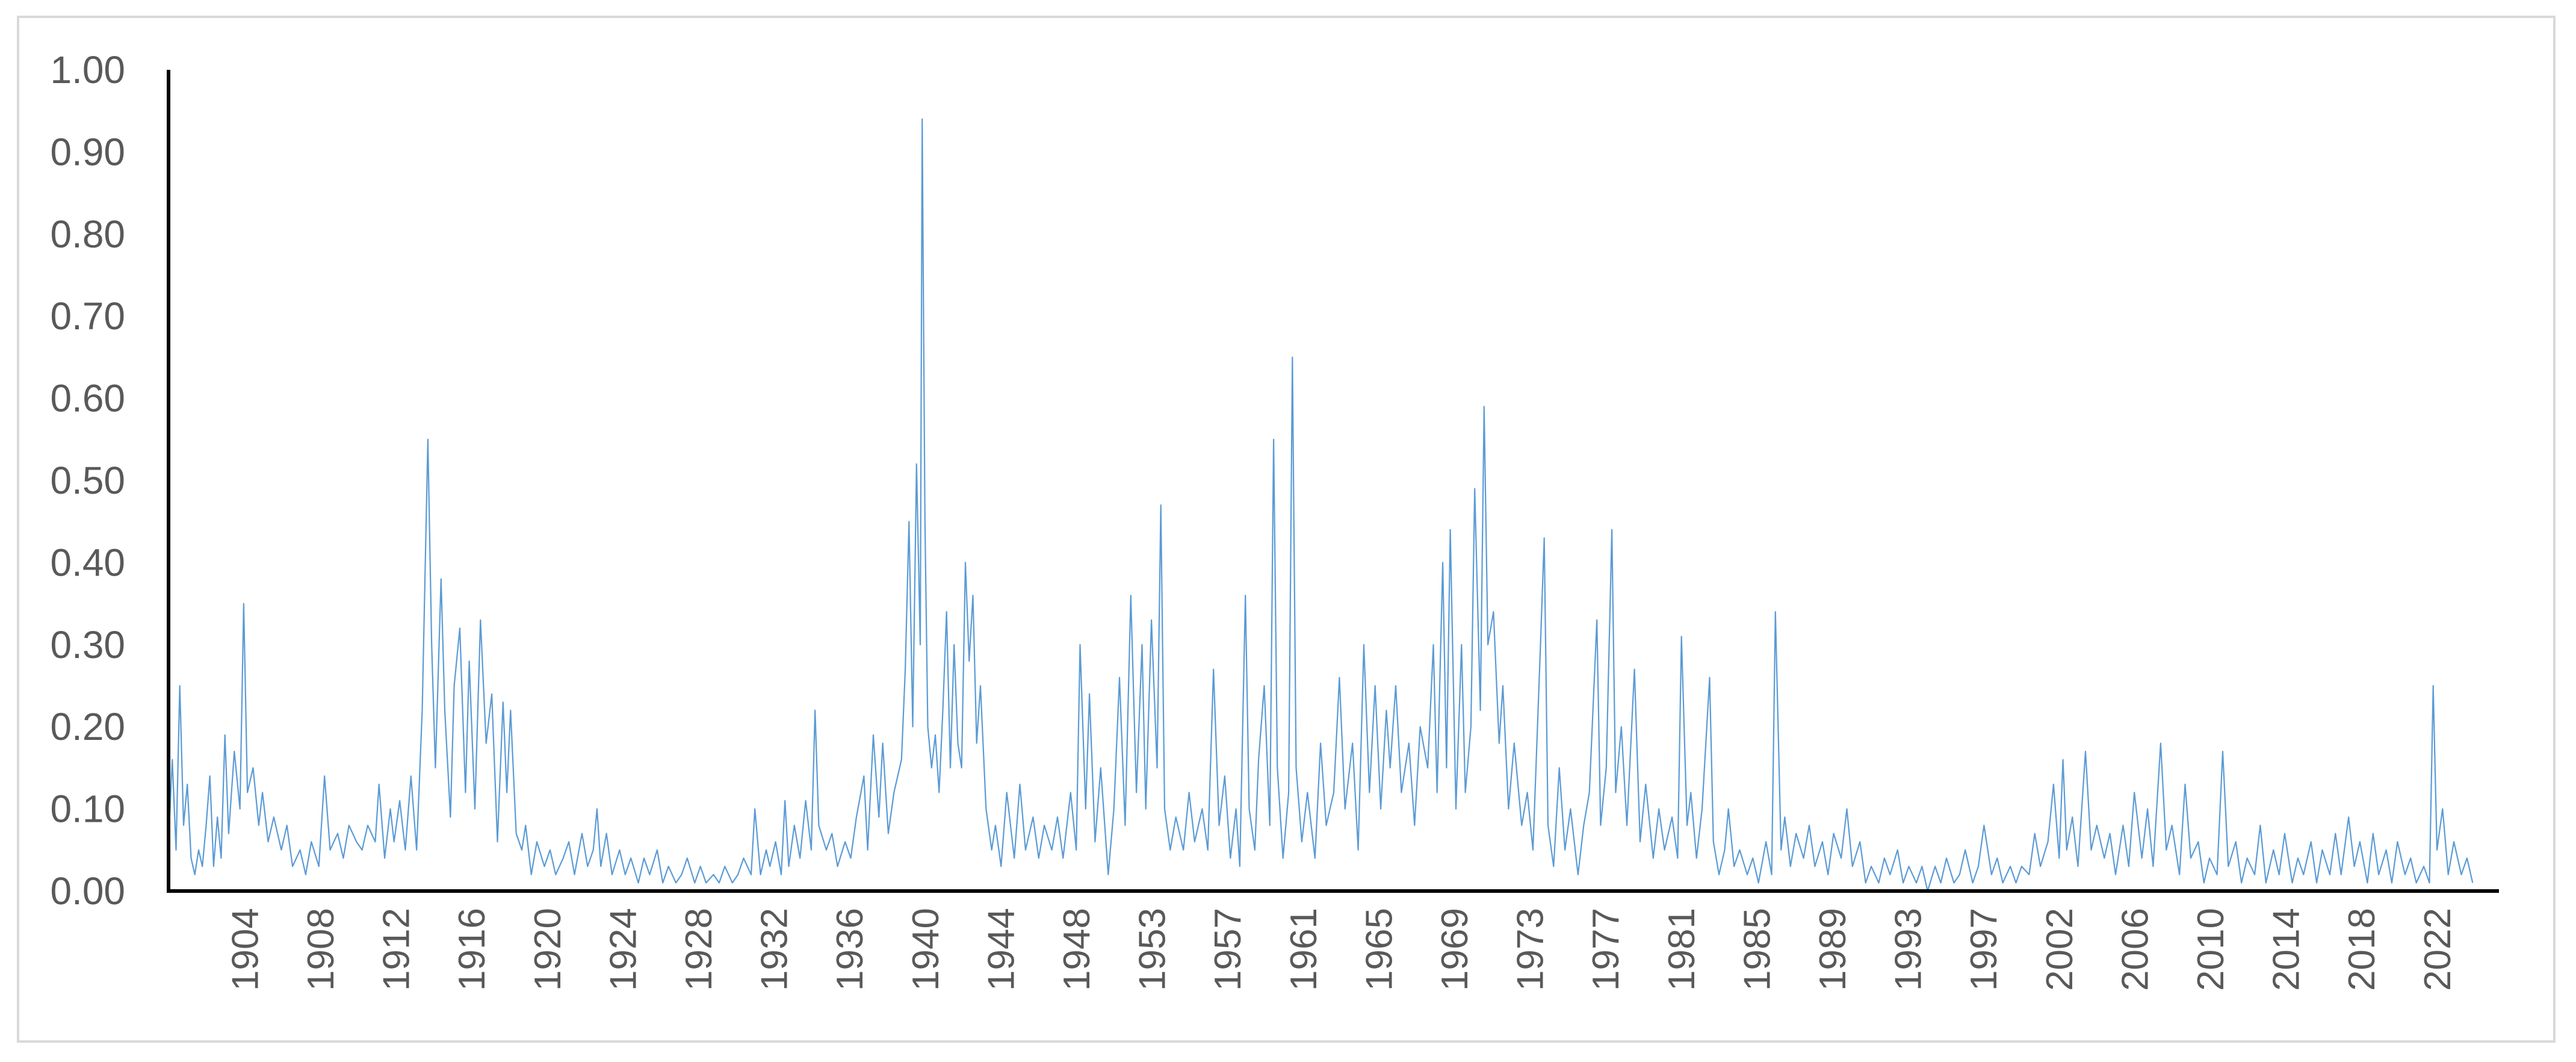  Describe the element at coordinates (1757, 949) in the screenshot. I see `x-tick-label: 1985` at that location.